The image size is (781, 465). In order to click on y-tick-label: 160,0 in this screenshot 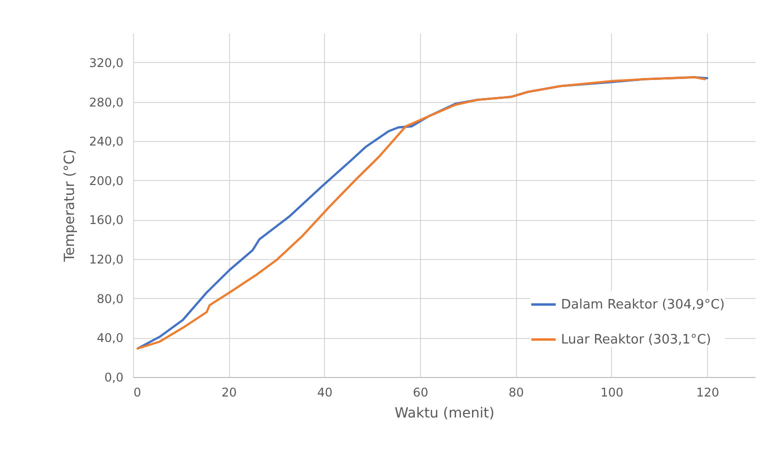, I will do `click(106, 220)`.